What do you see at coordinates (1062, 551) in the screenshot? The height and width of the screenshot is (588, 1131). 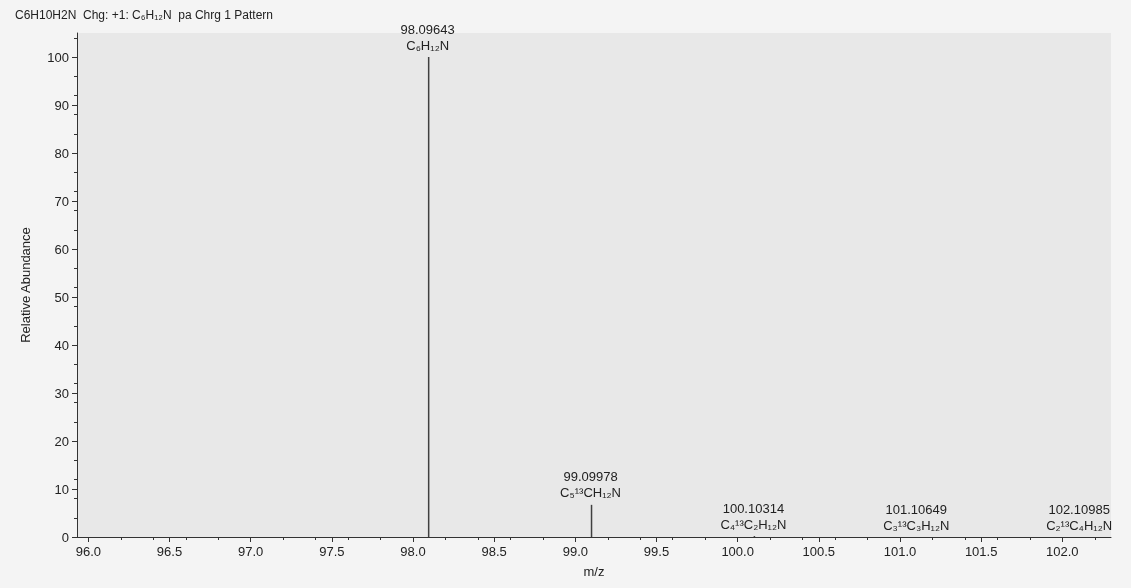 I see `x-tick-label: 102.0` at bounding box center [1062, 551].